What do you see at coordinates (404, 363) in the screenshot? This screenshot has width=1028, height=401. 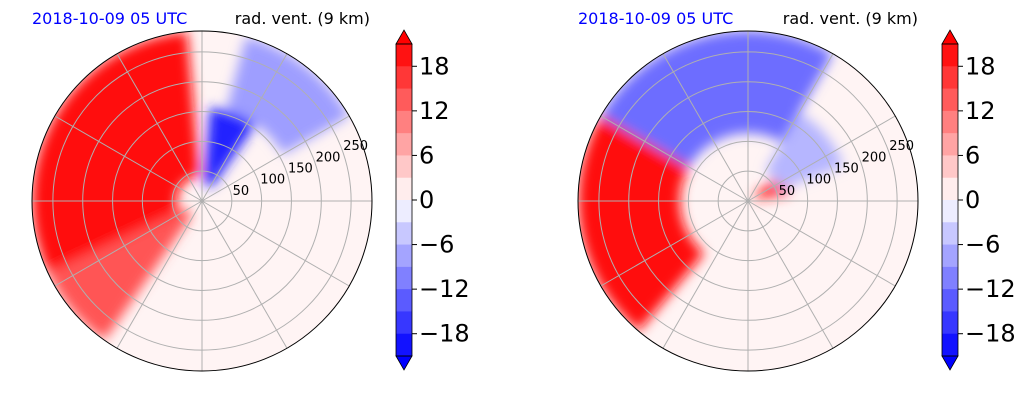 I see `colorbar-extend-min` at bounding box center [404, 363].